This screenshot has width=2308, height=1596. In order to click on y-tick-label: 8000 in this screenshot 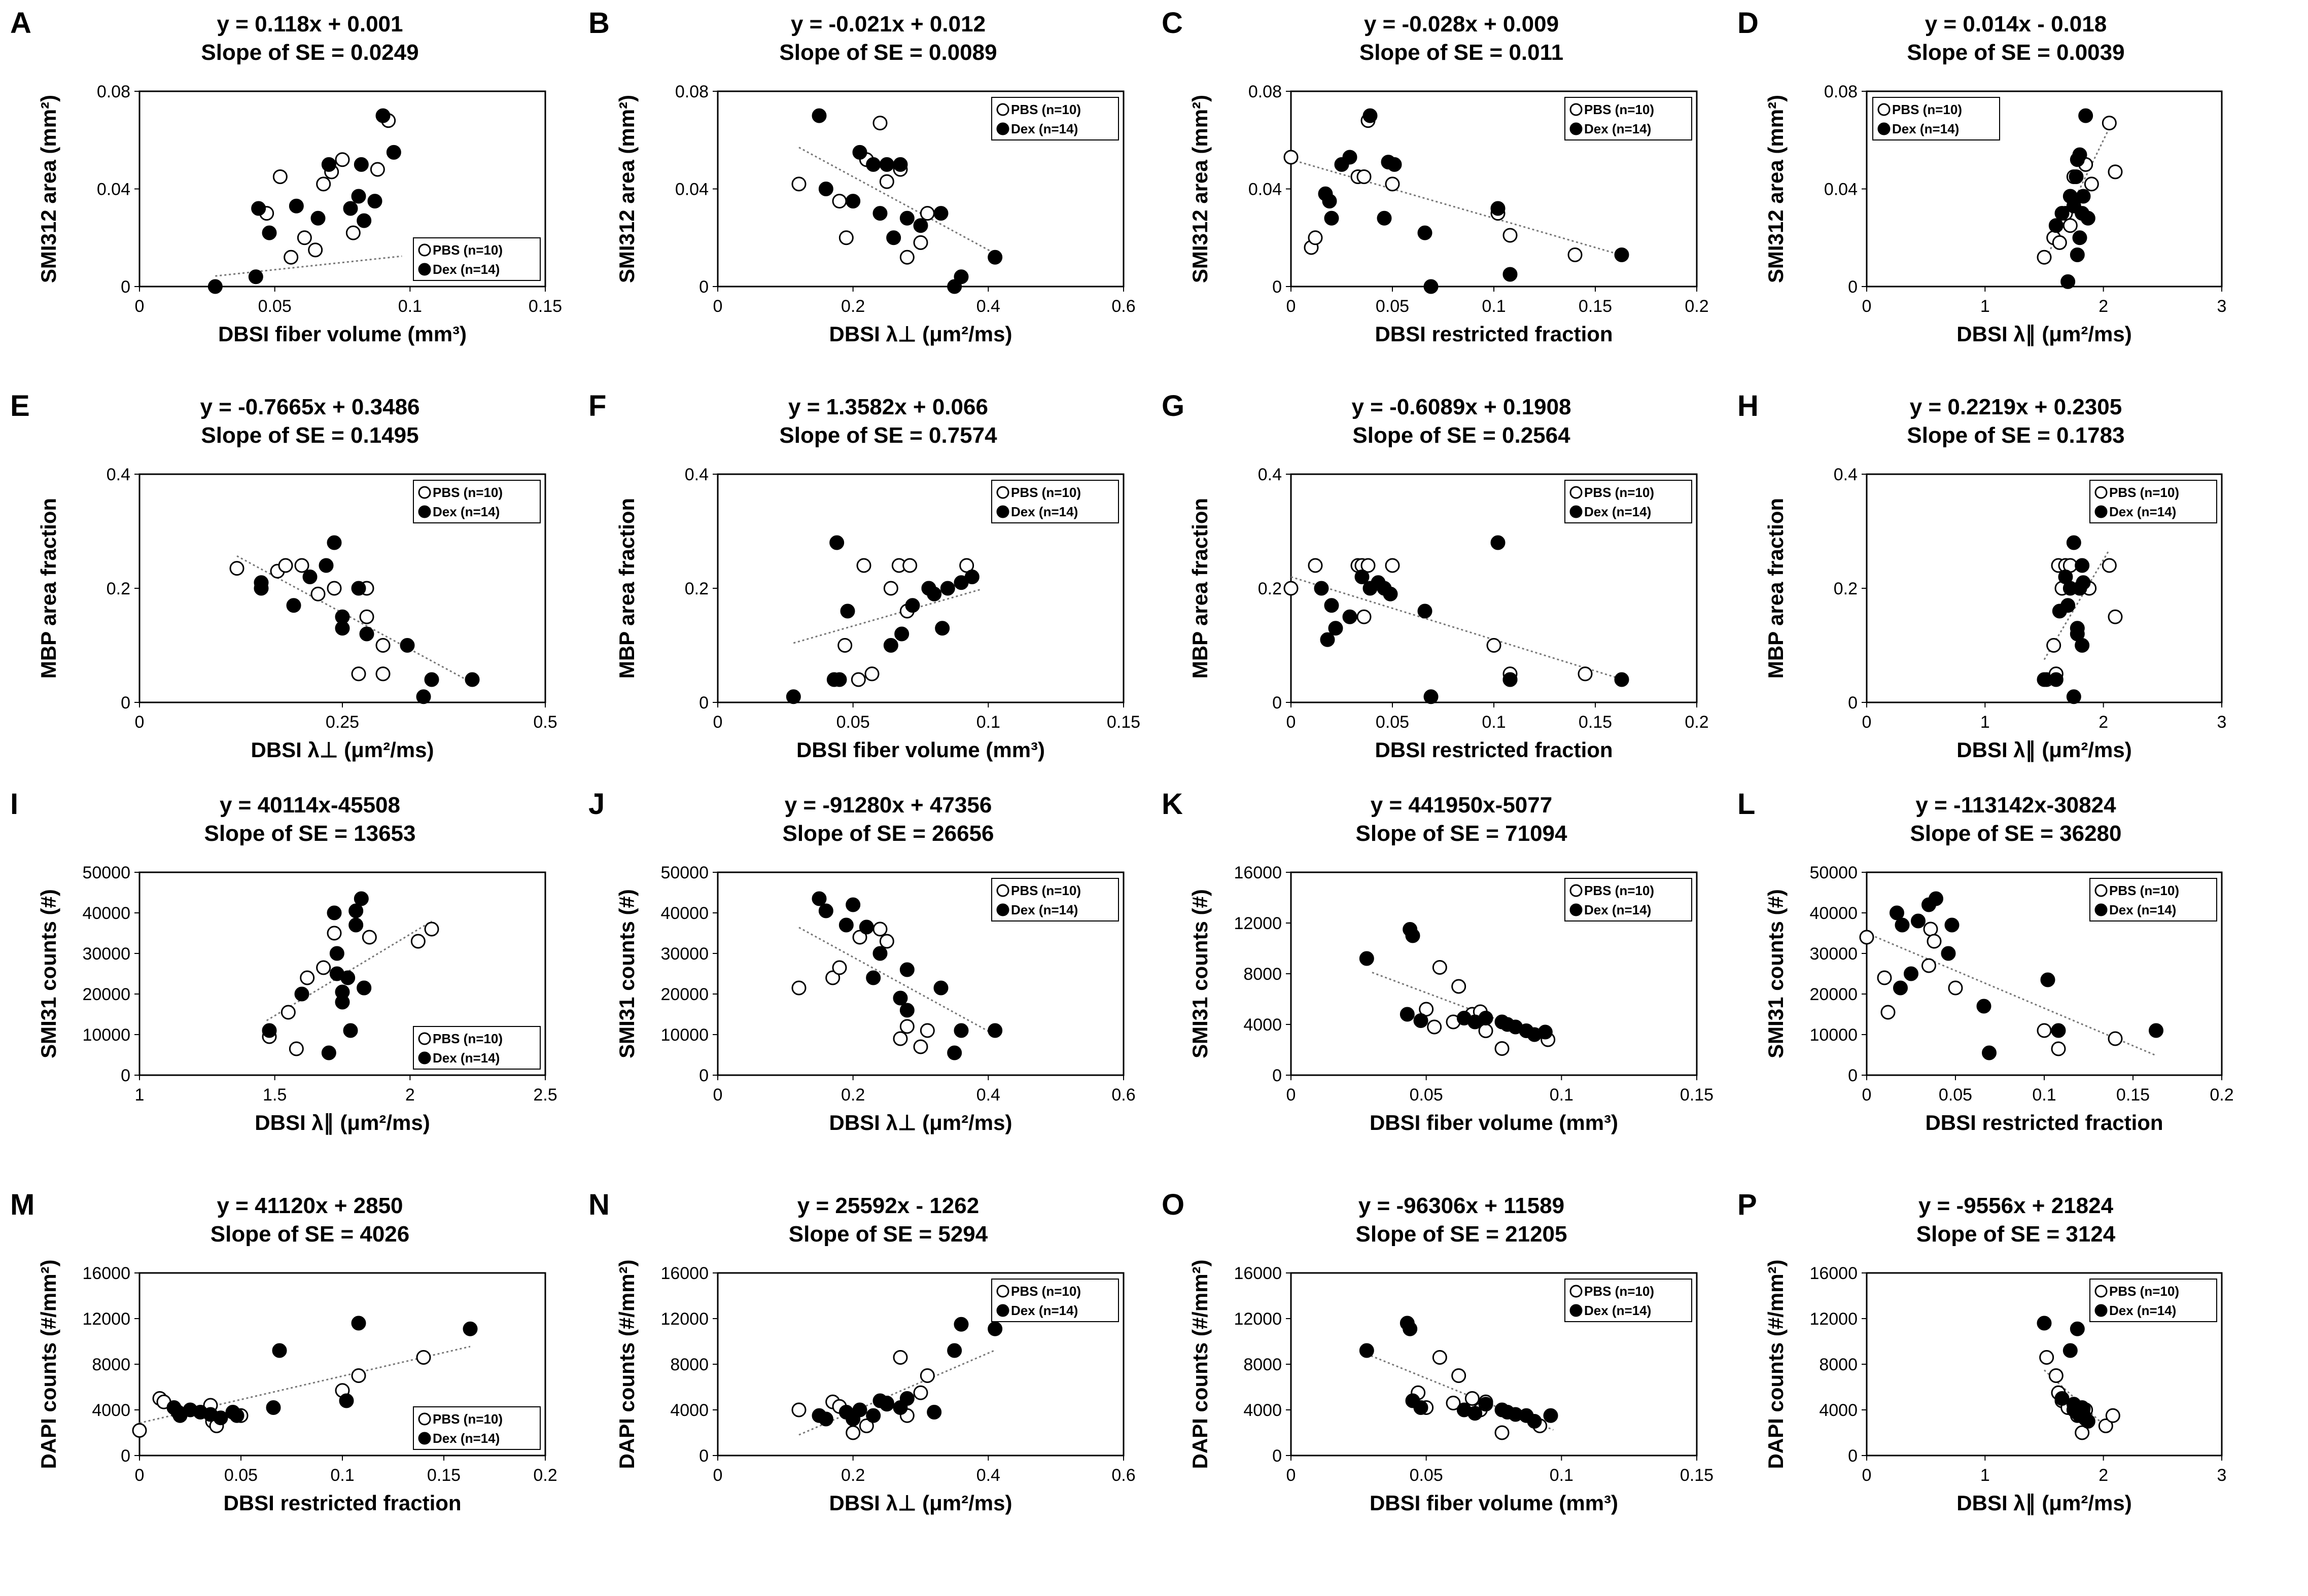, I will do `click(1262, 974)`.